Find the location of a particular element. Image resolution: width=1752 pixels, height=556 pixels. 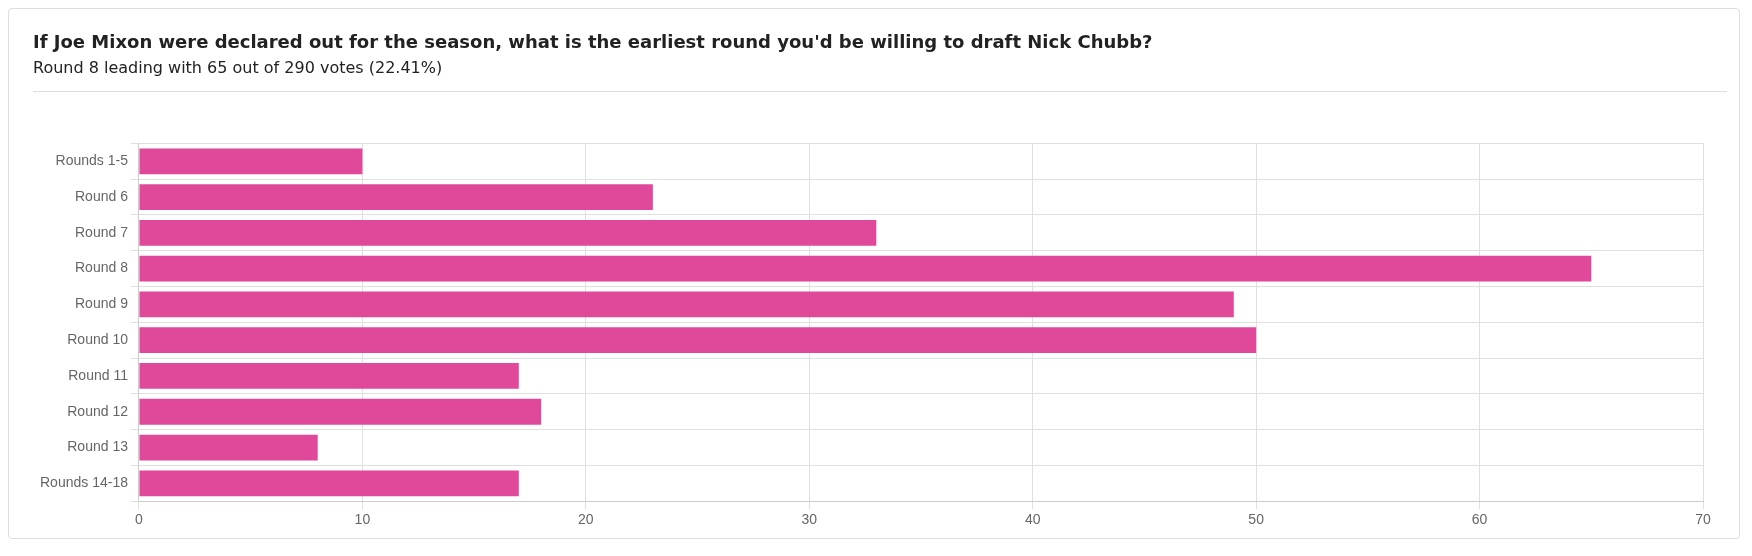

y-tick-label: Round 8 is located at coordinates (102, 267).